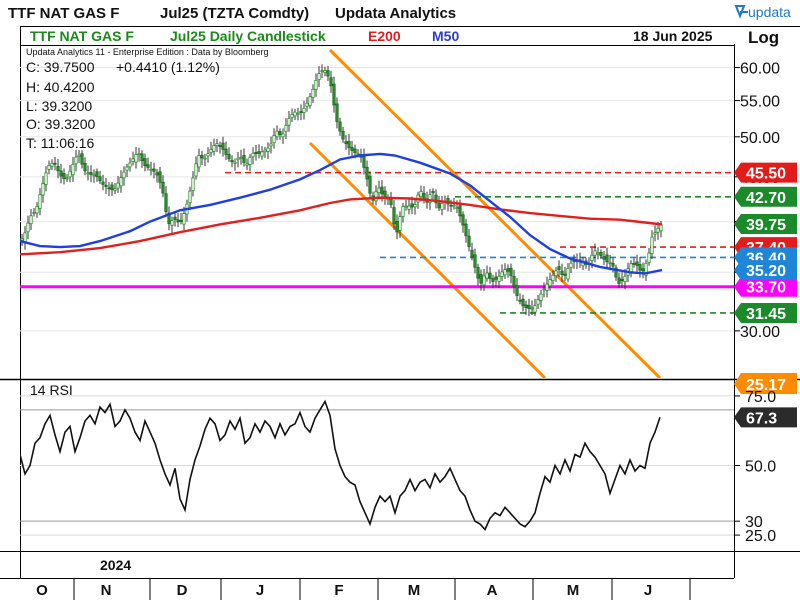 The image size is (800, 600). Describe the element at coordinates (106, 590) in the screenshot. I see `month-label: N` at that location.